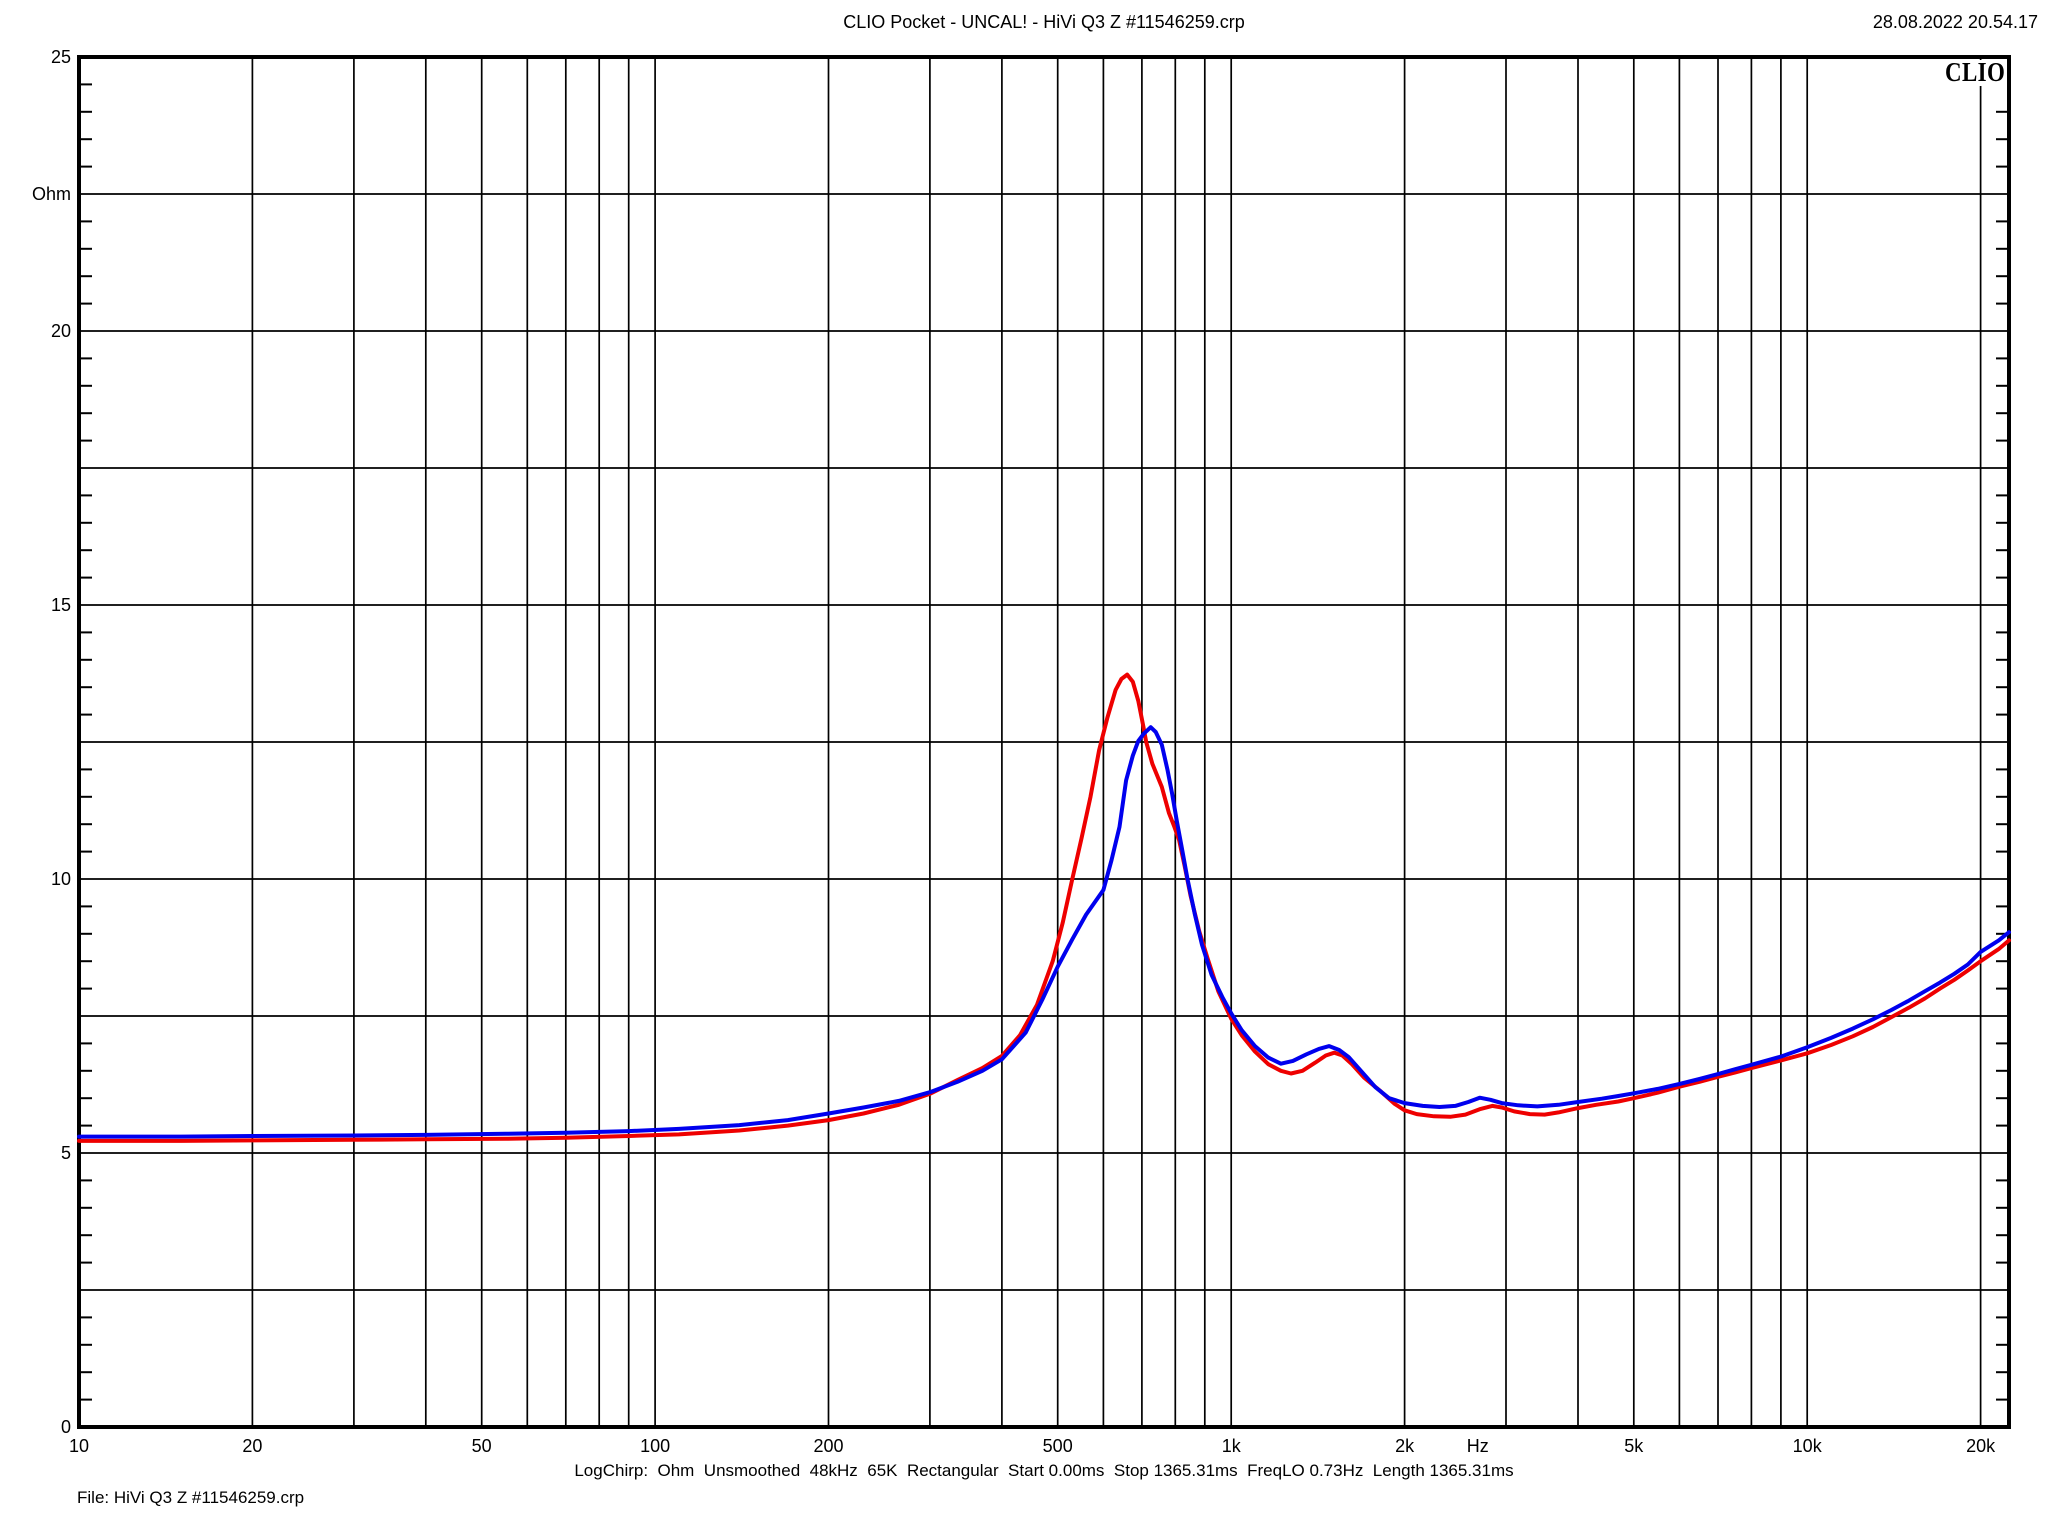 The image size is (2048, 1536). What do you see at coordinates (51, 194) in the screenshot?
I see `y-axis-unit-label: Ohm` at bounding box center [51, 194].